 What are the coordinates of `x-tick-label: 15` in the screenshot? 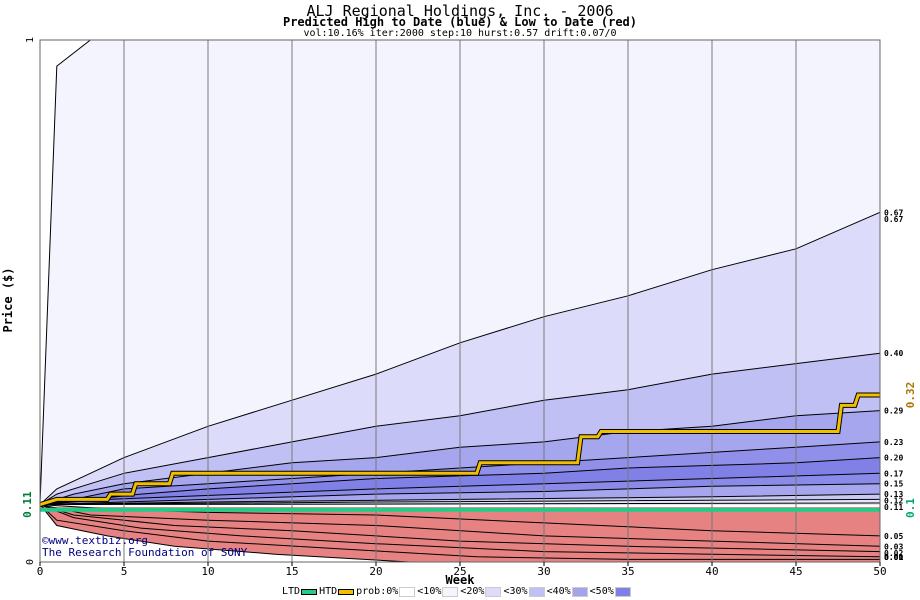 It's located at (291, 571).